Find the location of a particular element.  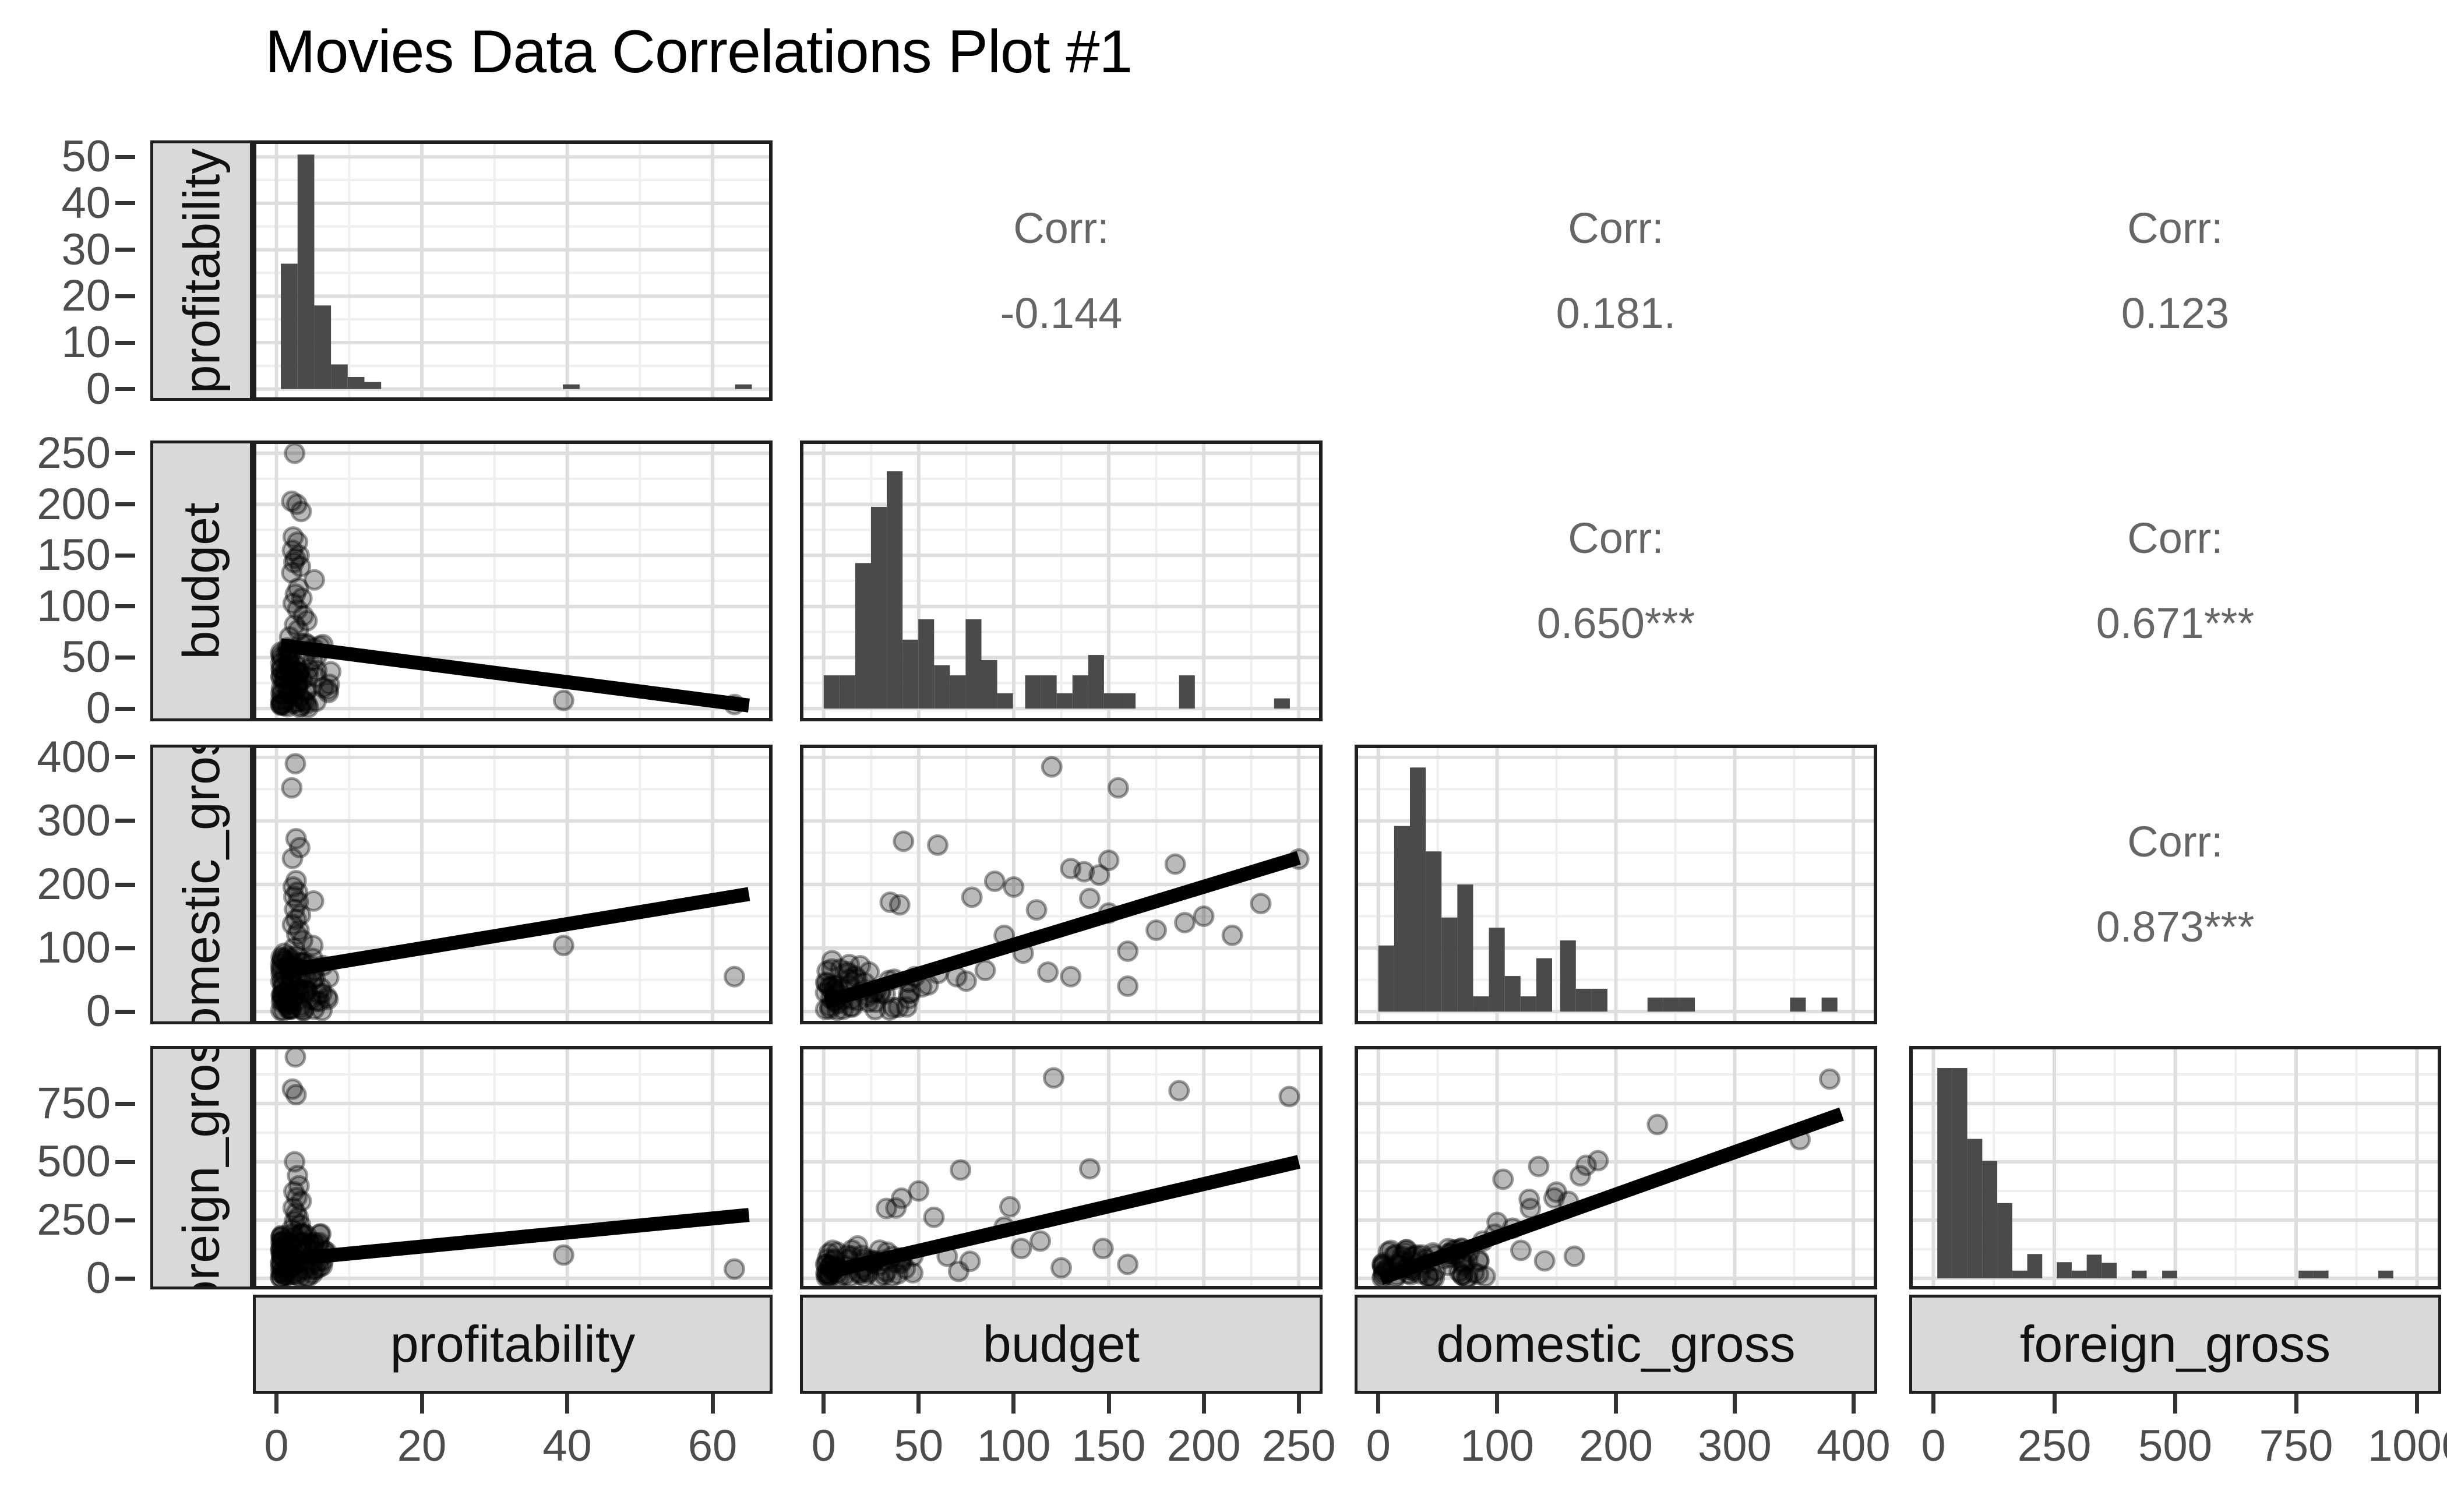

row-strip-label: foreign_gross is located at coordinates (201, 1167).